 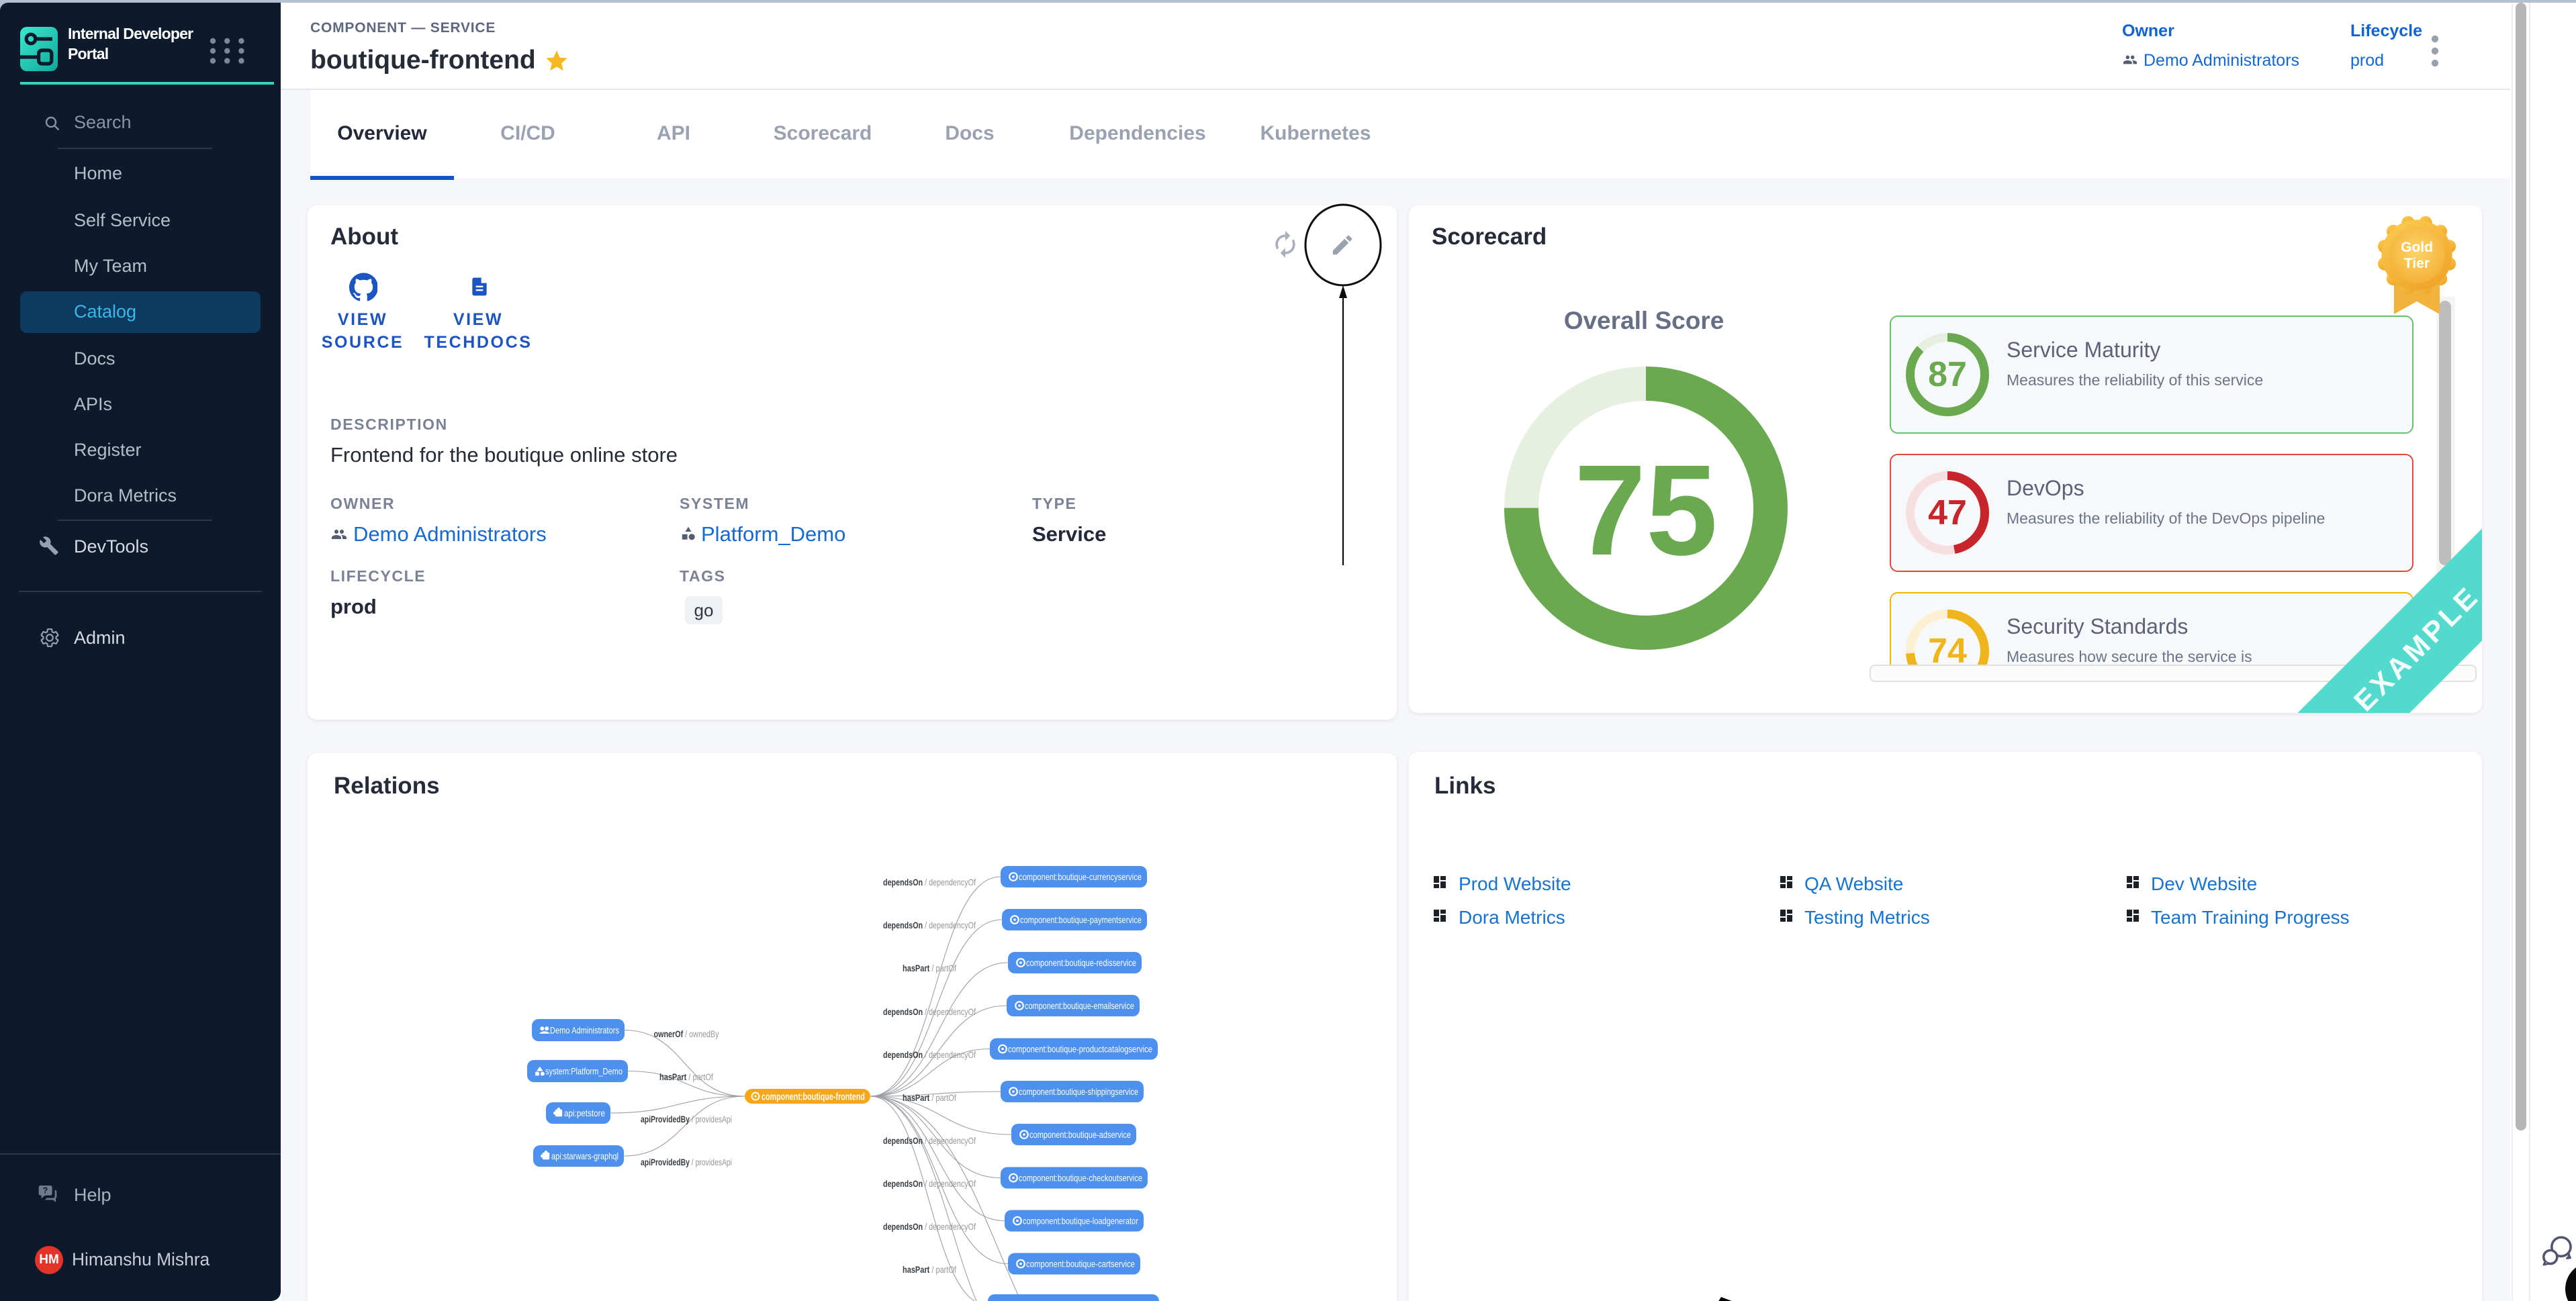 What do you see at coordinates (2417, 263) in the screenshot?
I see `svg-text: Tier` at bounding box center [2417, 263].